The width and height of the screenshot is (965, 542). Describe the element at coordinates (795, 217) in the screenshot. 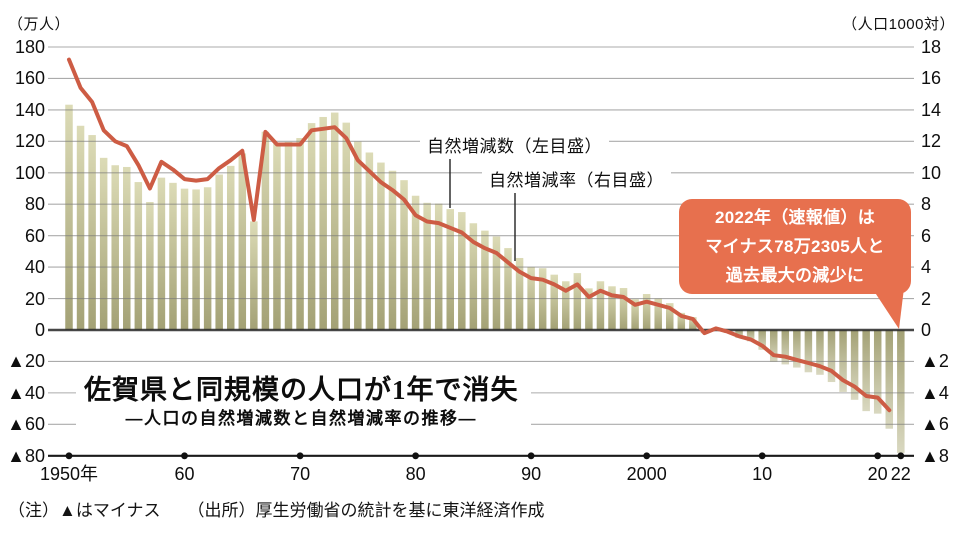

I see `callout-line-1: 2022年（速報値）は` at that location.